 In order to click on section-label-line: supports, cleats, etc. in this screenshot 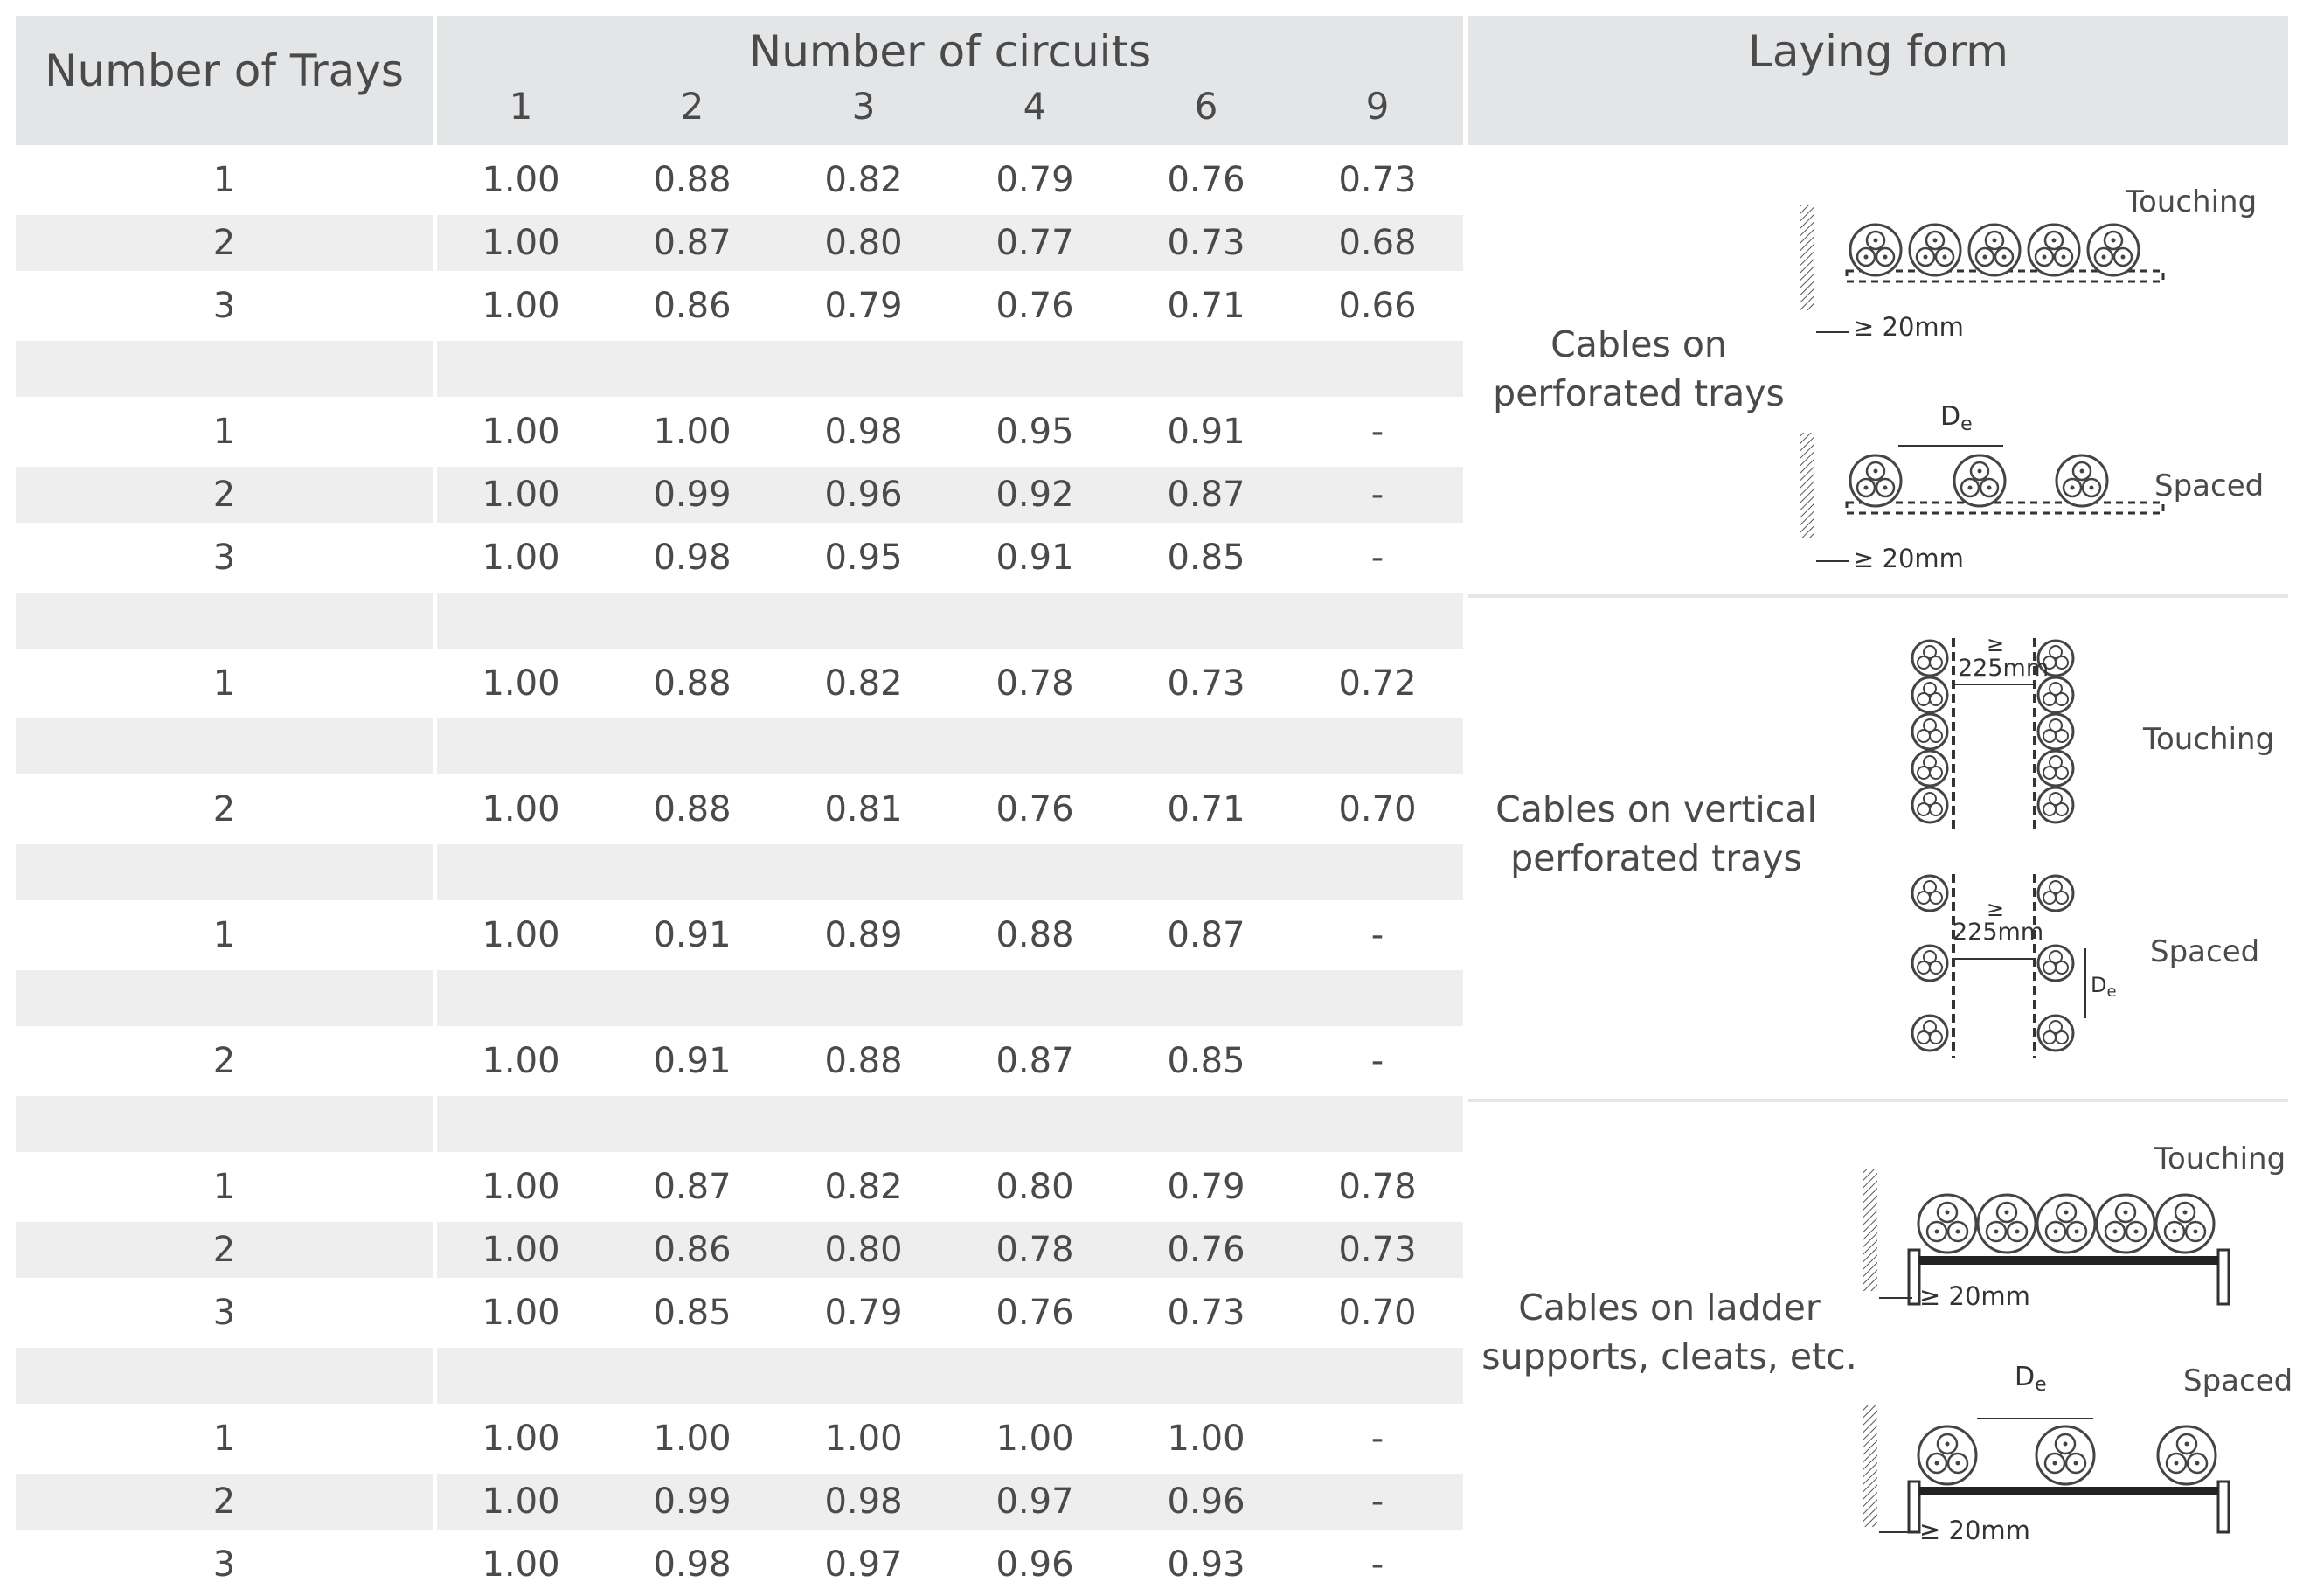, I will do `click(1669, 1356)`.